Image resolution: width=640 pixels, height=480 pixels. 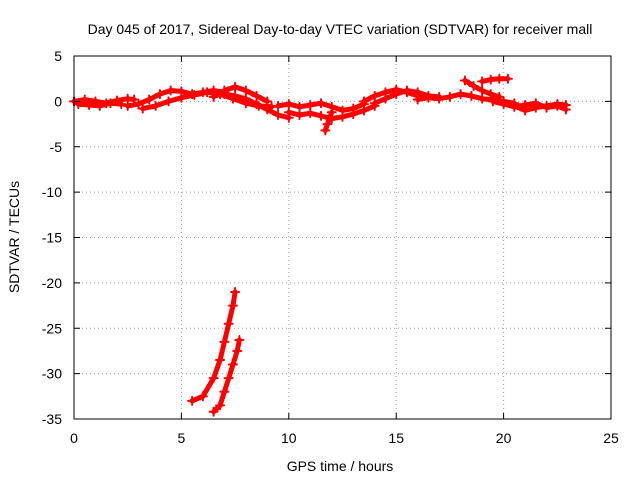 I want to click on x-tick-label: 10, so click(x=289, y=438).